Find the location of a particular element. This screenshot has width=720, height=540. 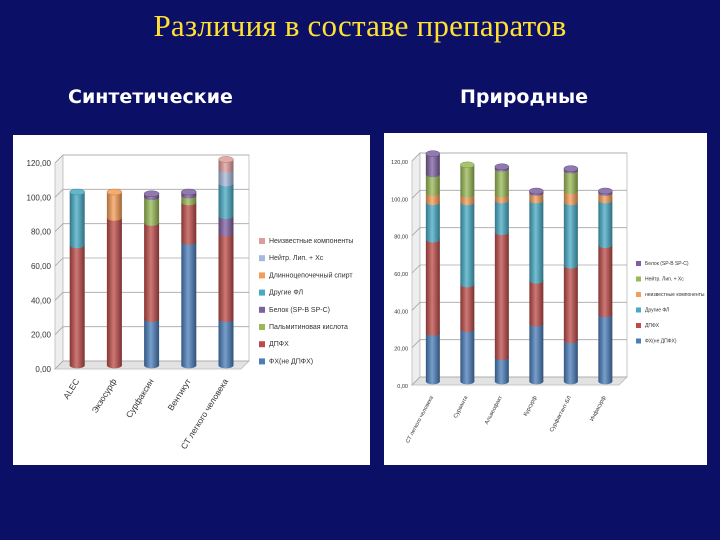

legend-label: Длинноцепочечный спирт is located at coordinates (311, 275).